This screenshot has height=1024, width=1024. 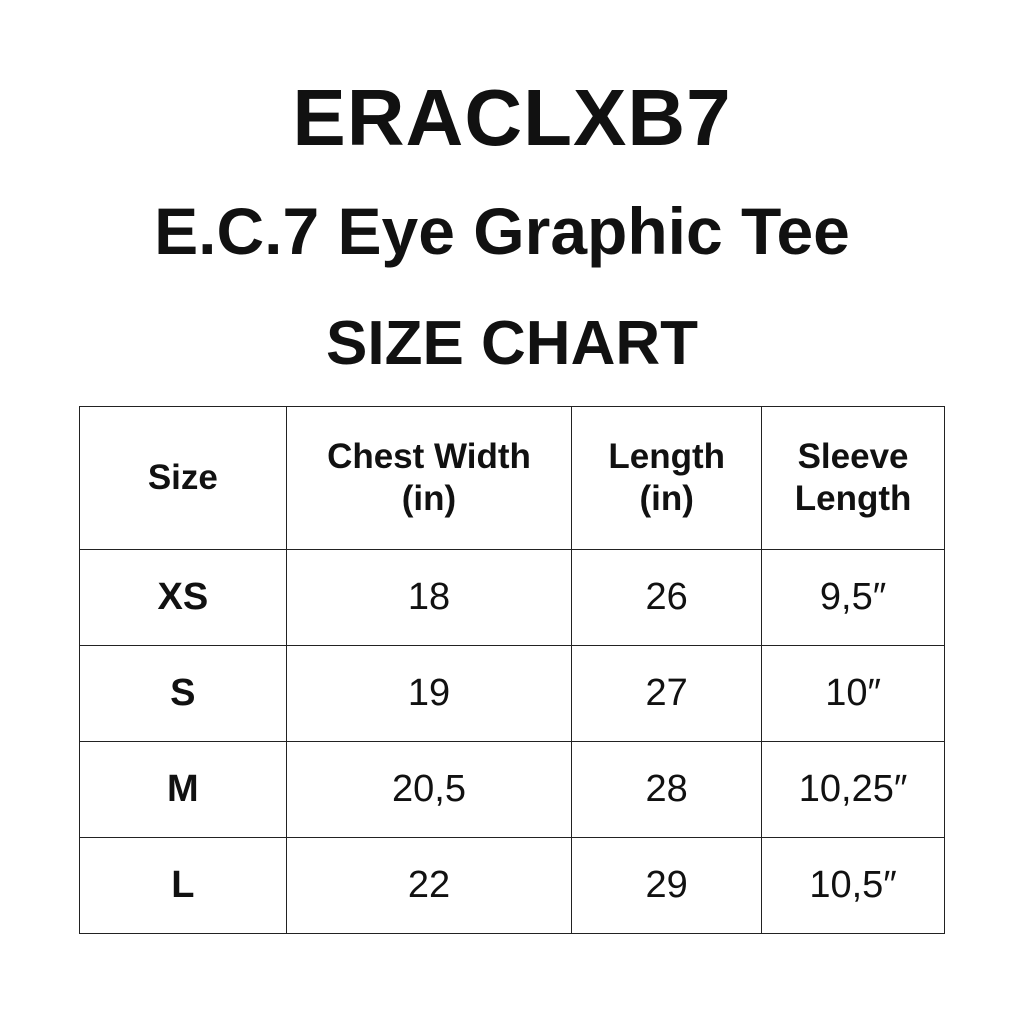 What do you see at coordinates (667, 789) in the screenshot?
I see `length-cell: 28` at bounding box center [667, 789].